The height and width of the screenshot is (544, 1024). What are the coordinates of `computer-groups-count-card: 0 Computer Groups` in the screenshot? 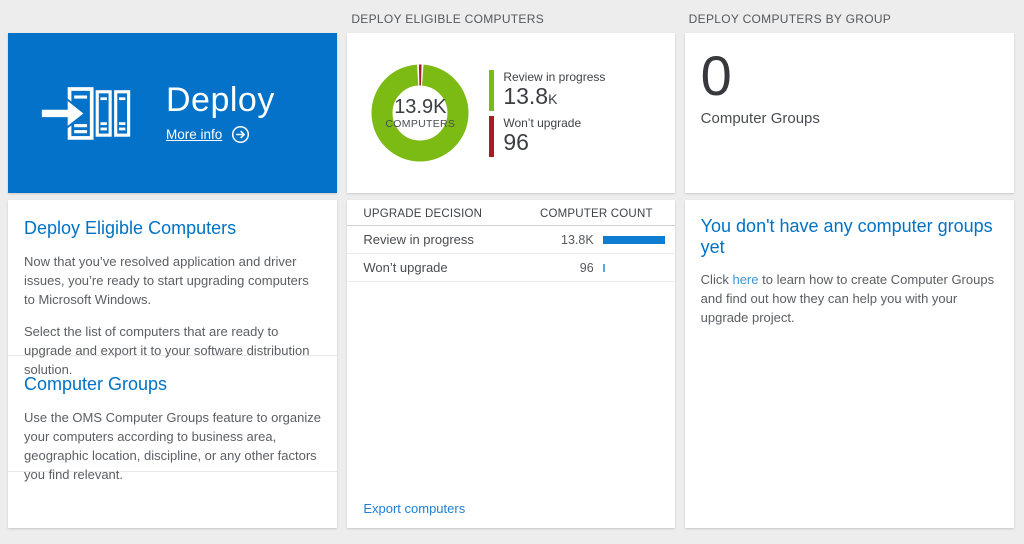 It's located at (849, 113).